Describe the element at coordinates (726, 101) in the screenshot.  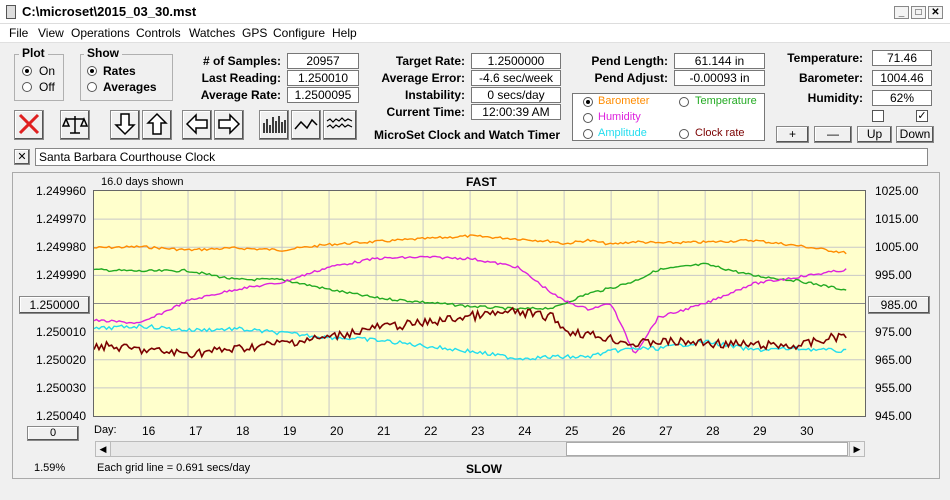
I see `temperature-radio-label: Temperature` at that location.